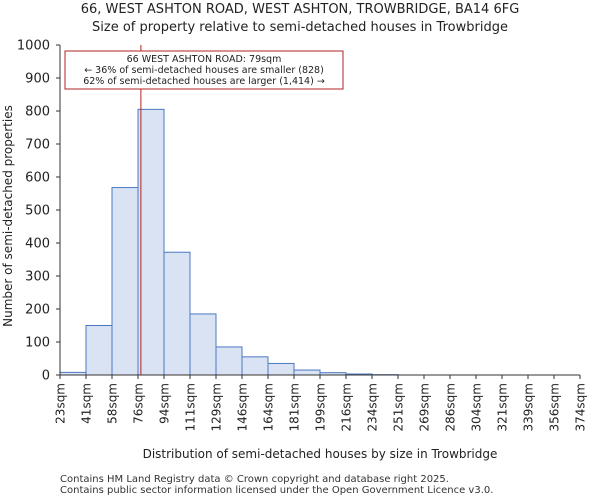  I want to click on y-axis-label: Number of semi-detached properties, so click(8, 216).